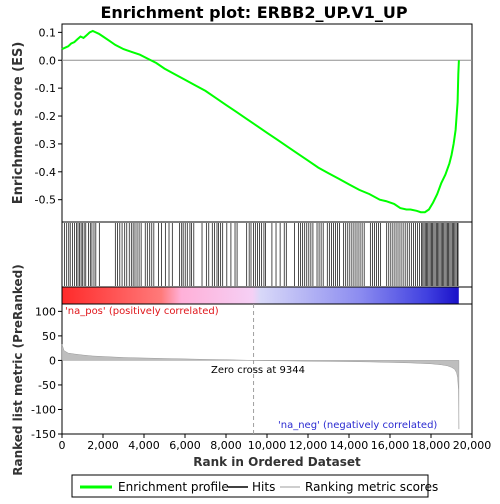  What do you see at coordinates (263, 487) in the screenshot?
I see `legend-hits-label: Hits` at bounding box center [263, 487].